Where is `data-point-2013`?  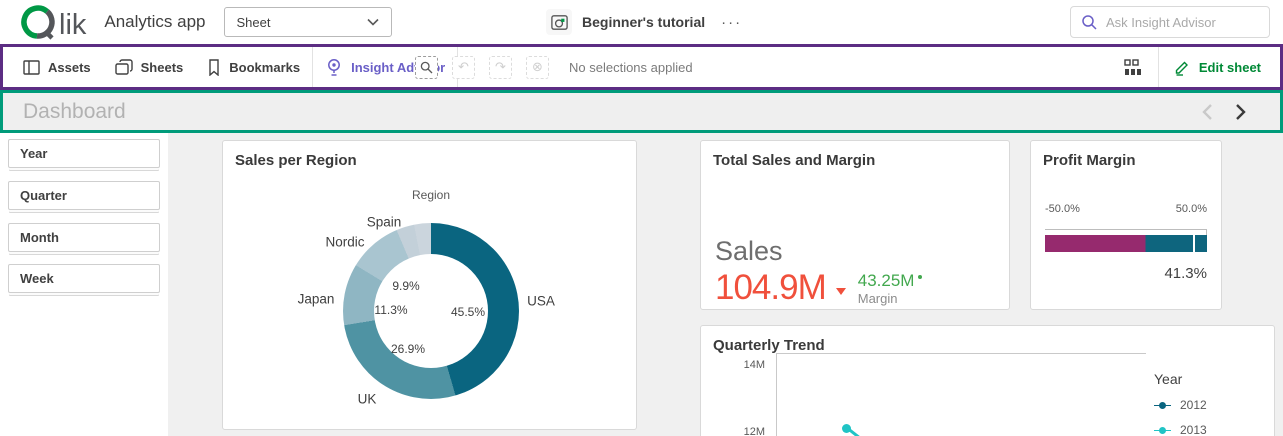
data-point-2013 is located at coordinates (846, 428).